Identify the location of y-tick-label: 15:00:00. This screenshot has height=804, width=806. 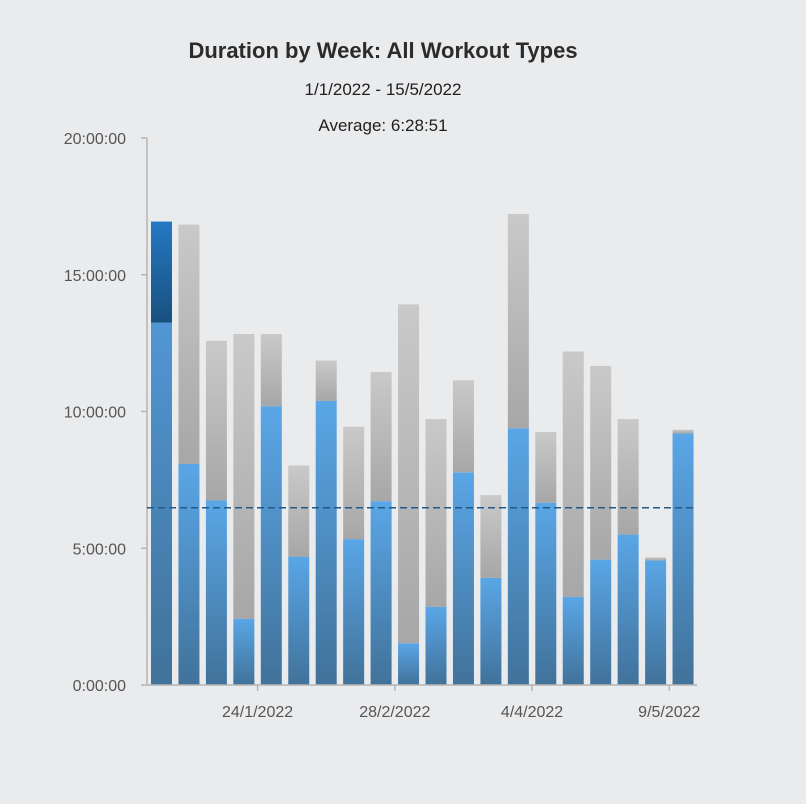
(95, 276).